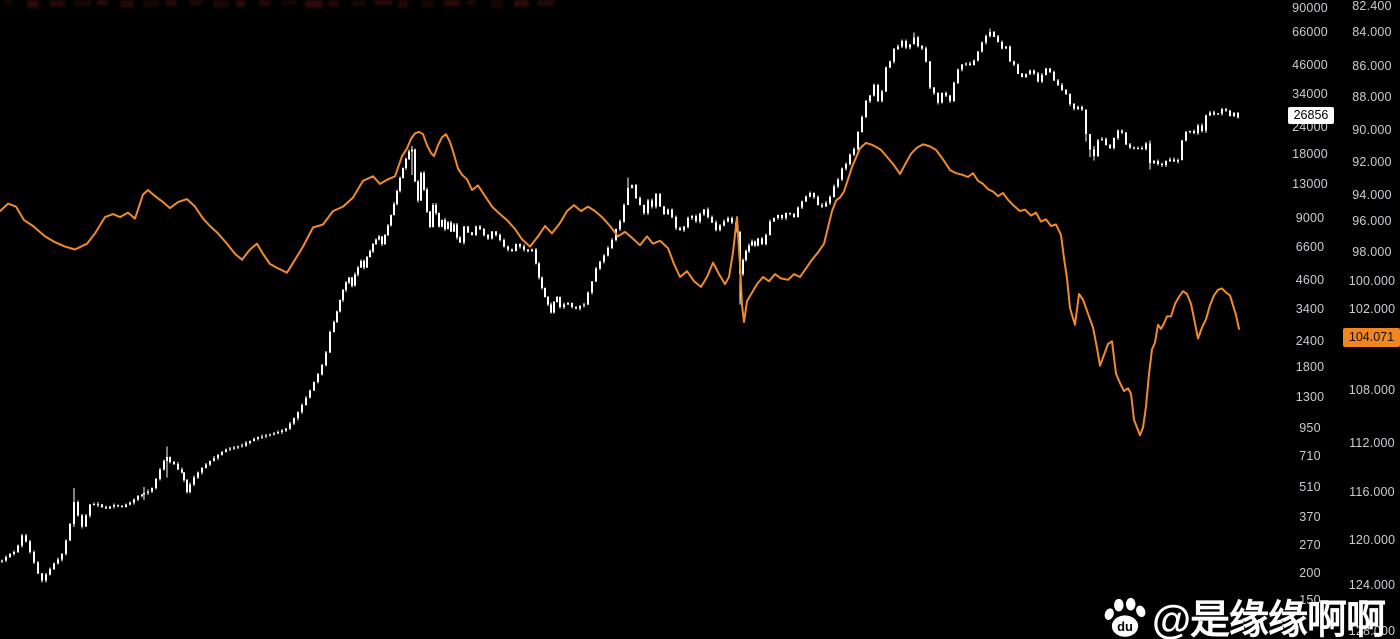 This screenshot has width=1400, height=639. Describe the element at coordinates (1310, 517) in the screenshot. I see `btc-axis-tick-label: 370` at that location.